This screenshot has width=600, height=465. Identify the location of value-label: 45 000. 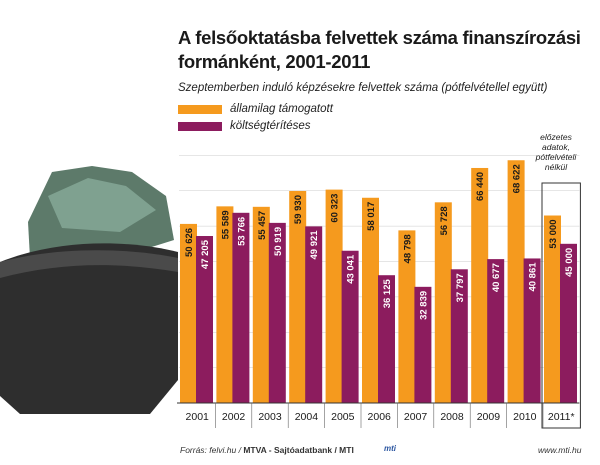
(569, 262).